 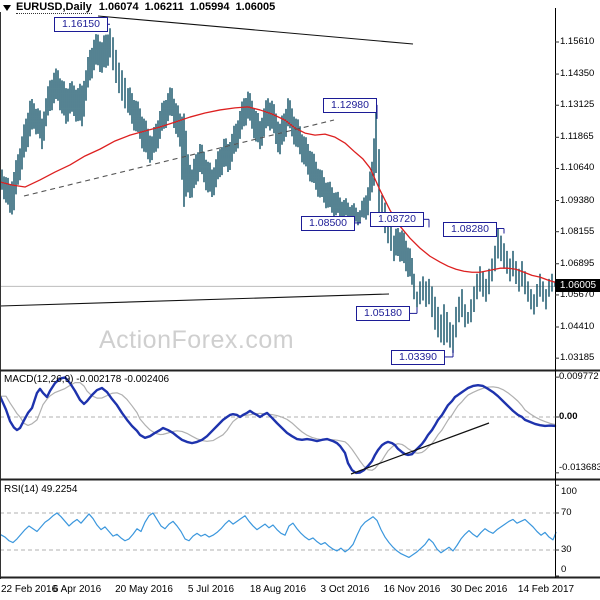 What do you see at coordinates (41, 489) in the screenshot?
I see `rsi-indicator-label: RSI(14) 49.2254` at bounding box center [41, 489].